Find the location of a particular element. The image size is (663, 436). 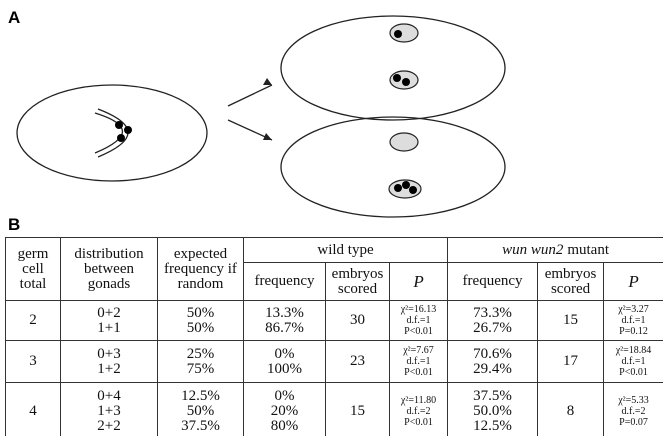

column-header: distribution between gonads is located at coordinates (109, 269).